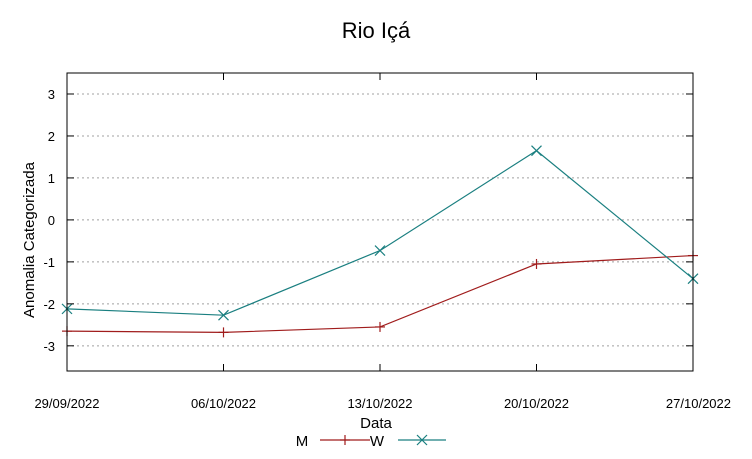 The height and width of the screenshot is (459, 752). Describe the element at coordinates (51, 220) in the screenshot. I see `y-tick-label: 0` at that location.